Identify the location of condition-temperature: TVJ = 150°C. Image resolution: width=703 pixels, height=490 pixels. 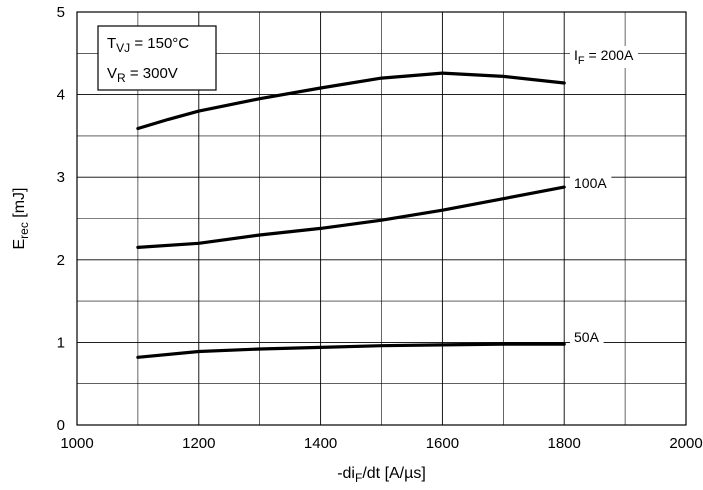
(148, 45).